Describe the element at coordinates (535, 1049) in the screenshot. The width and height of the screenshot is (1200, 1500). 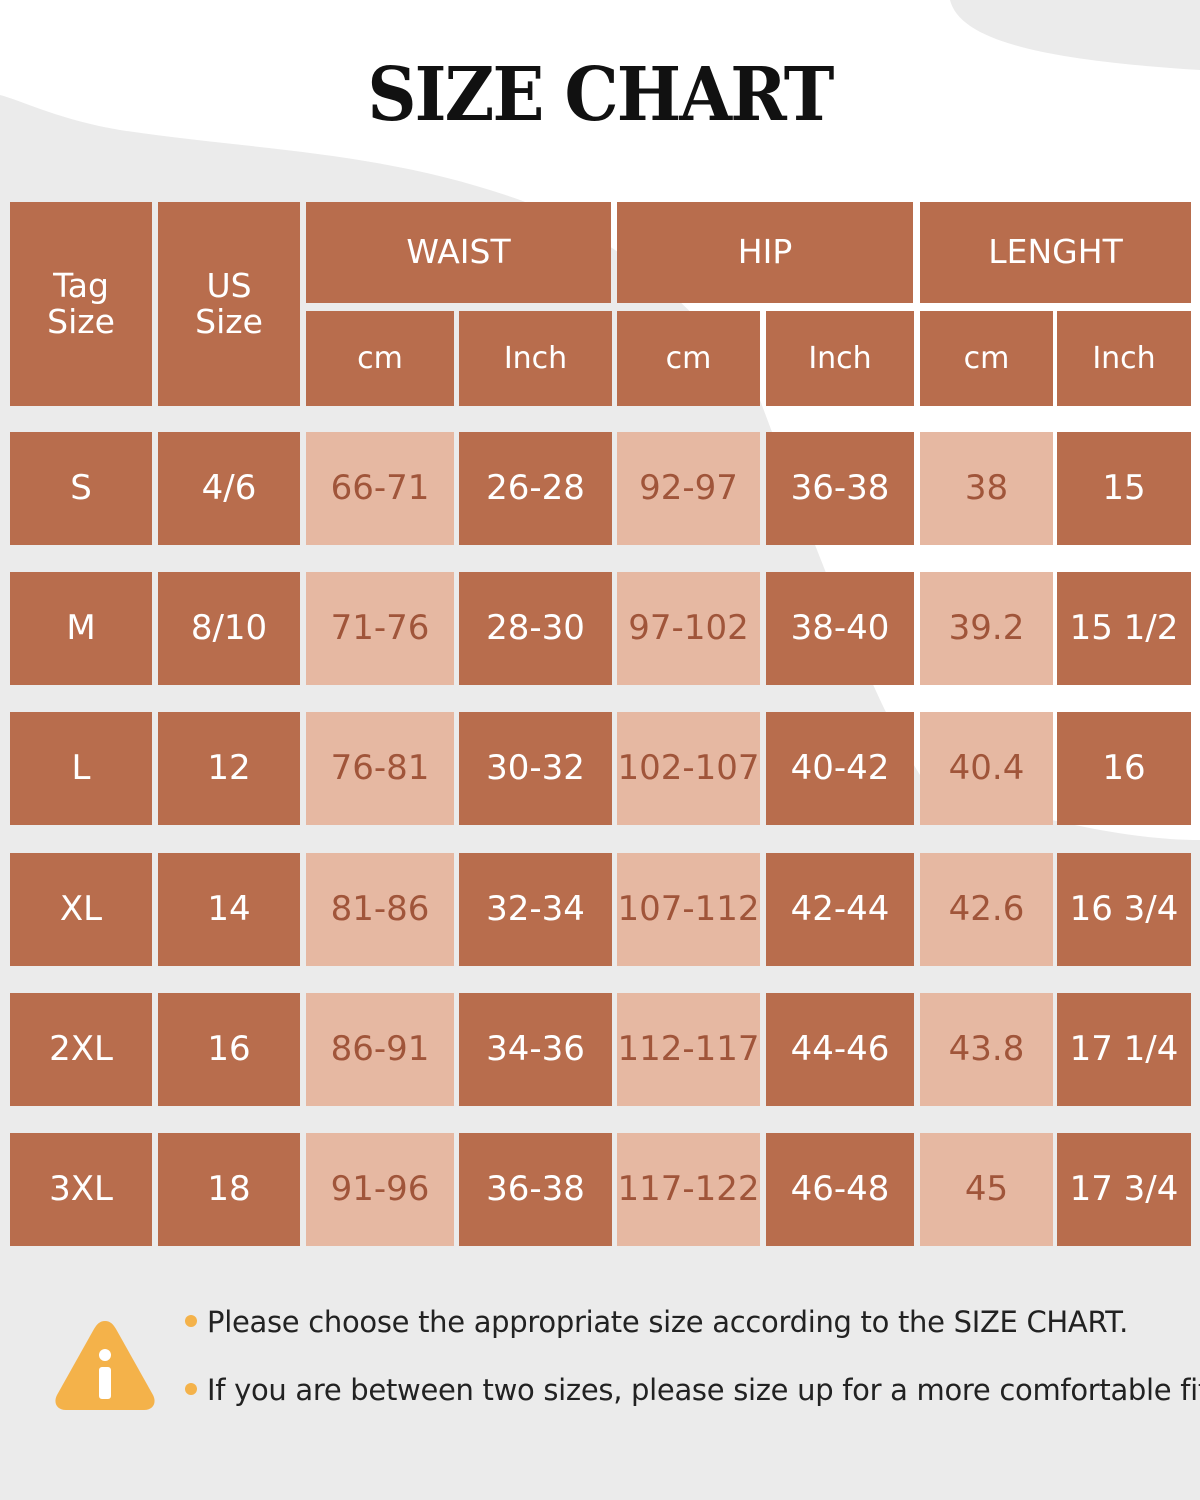
I see `table-cell: 34-36` at that location.